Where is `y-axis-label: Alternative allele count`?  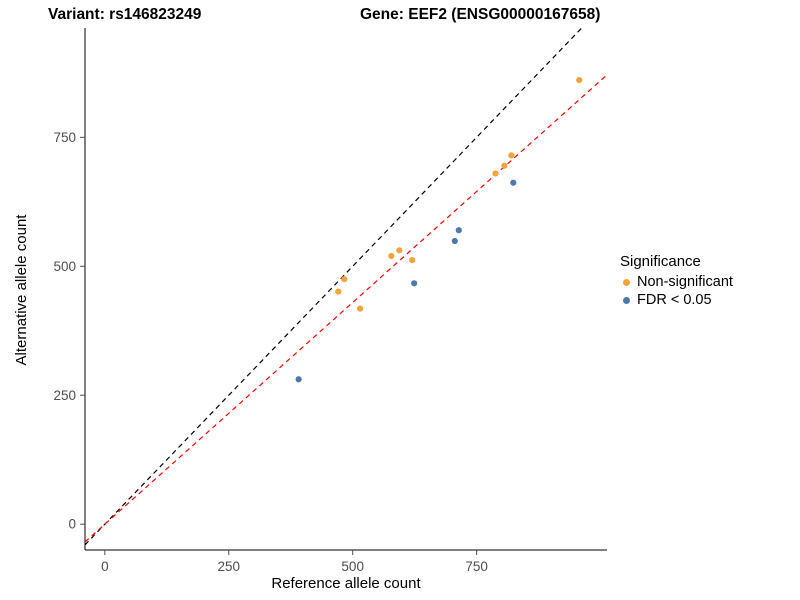 y-axis-label: Alternative allele count is located at coordinates (21, 290).